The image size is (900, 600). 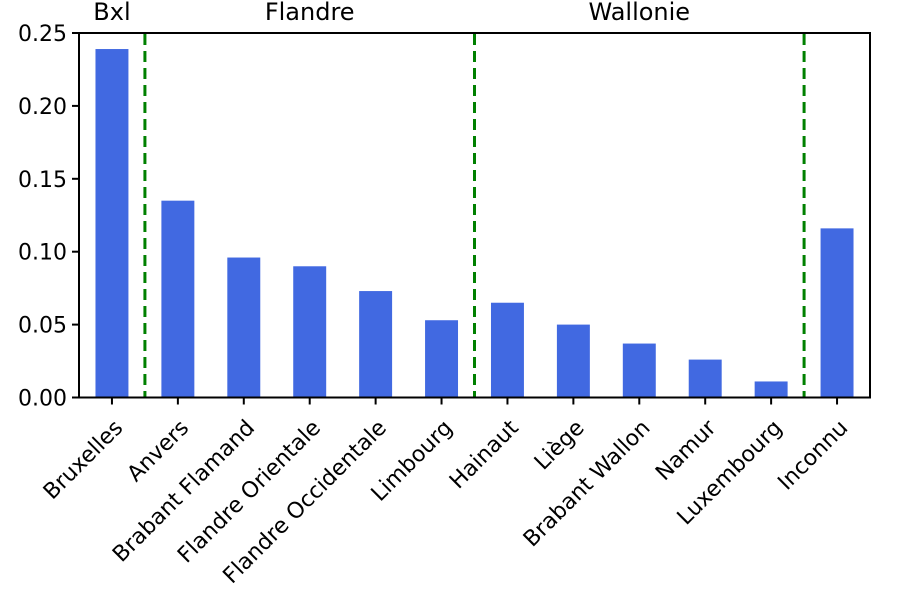 I want to click on region-label-wallonie: Wallonie, so click(x=640, y=13).